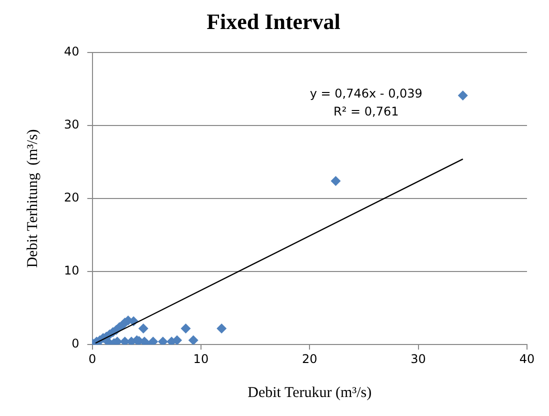  What do you see at coordinates (32, 198) in the screenshot?
I see `y-axis-title: Debit Terhitung (m³/s)` at bounding box center [32, 198].